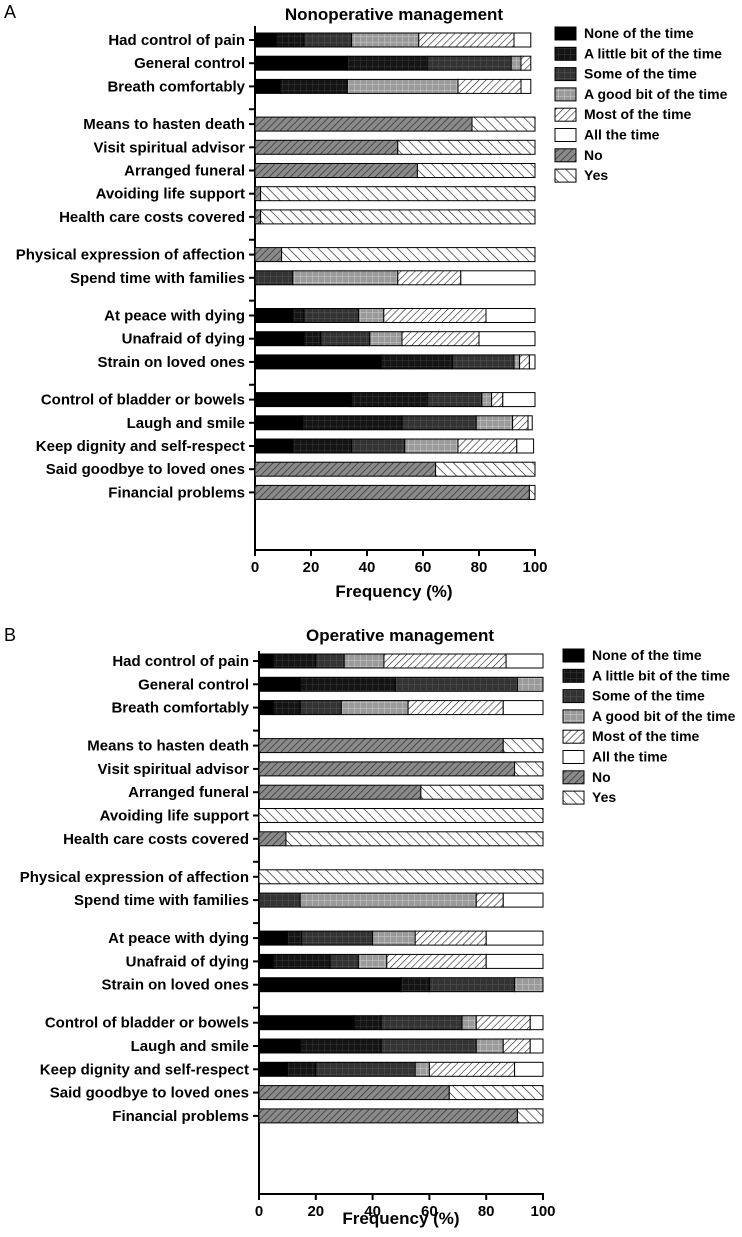 This screenshot has height=1237, width=742. Describe the element at coordinates (189, 63) in the screenshot. I see `category-label: General control` at that location.